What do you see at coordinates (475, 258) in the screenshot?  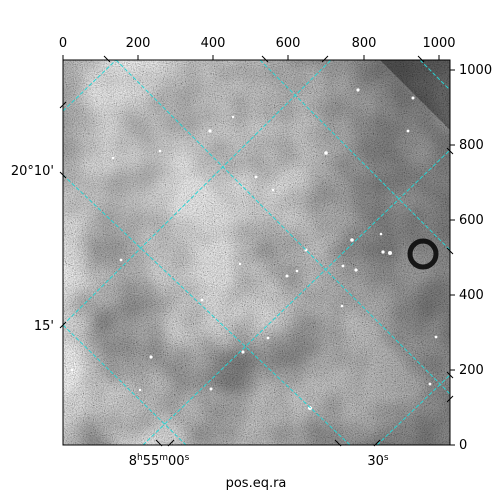 I see `right-tick-labels: 0 200 400 600 800 1000` at bounding box center [475, 258].